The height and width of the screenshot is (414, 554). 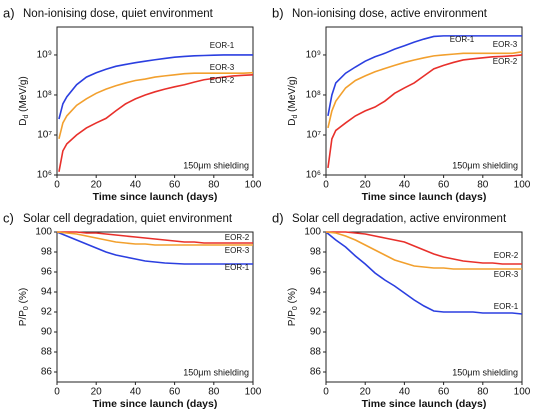 I want to click on panel-label: d), so click(x=278, y=217).